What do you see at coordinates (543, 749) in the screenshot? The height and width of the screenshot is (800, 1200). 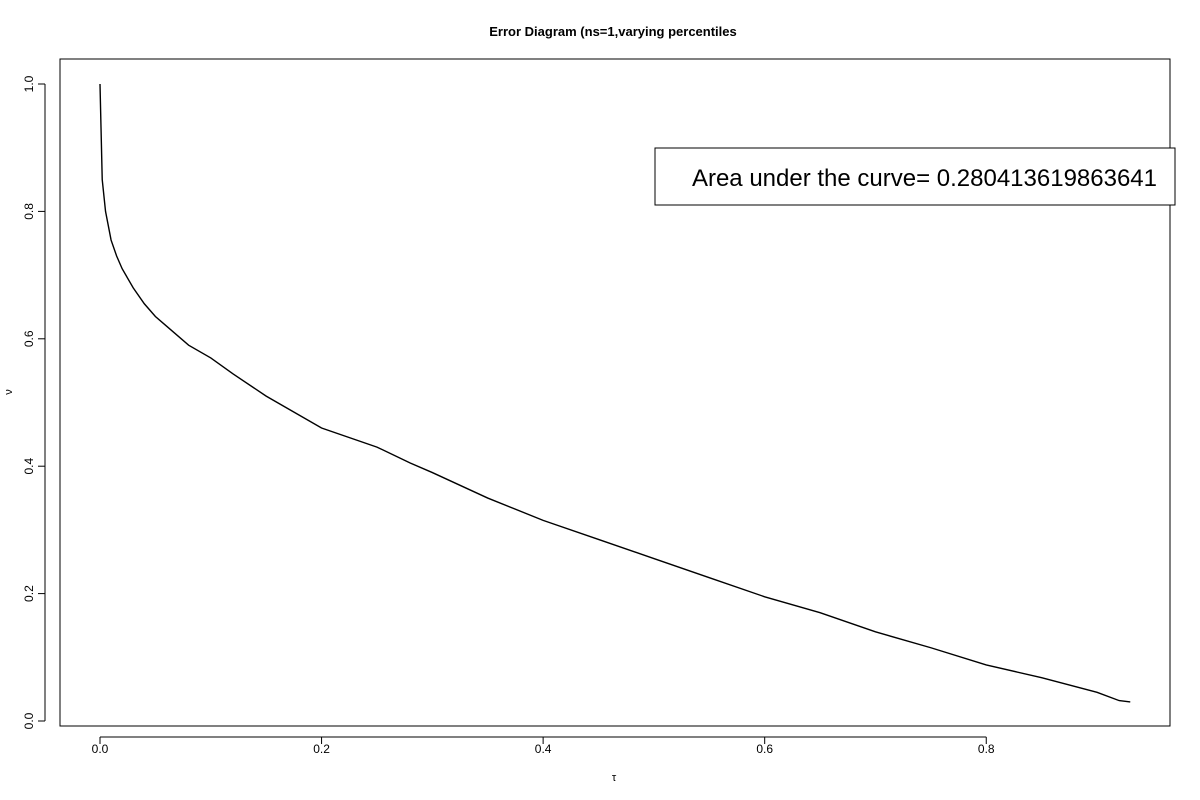 I see `x-tick-label: 0.4` at bounding box center [543, 749].